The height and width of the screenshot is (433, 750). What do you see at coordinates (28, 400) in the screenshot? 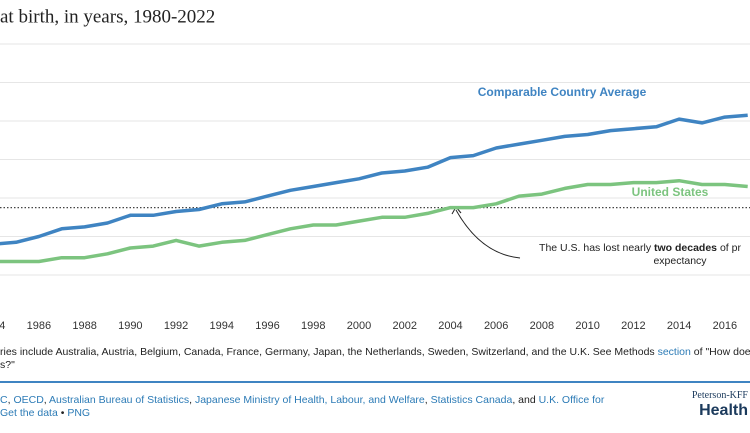
I see `link: OECD` at bounding box center [28, 400].